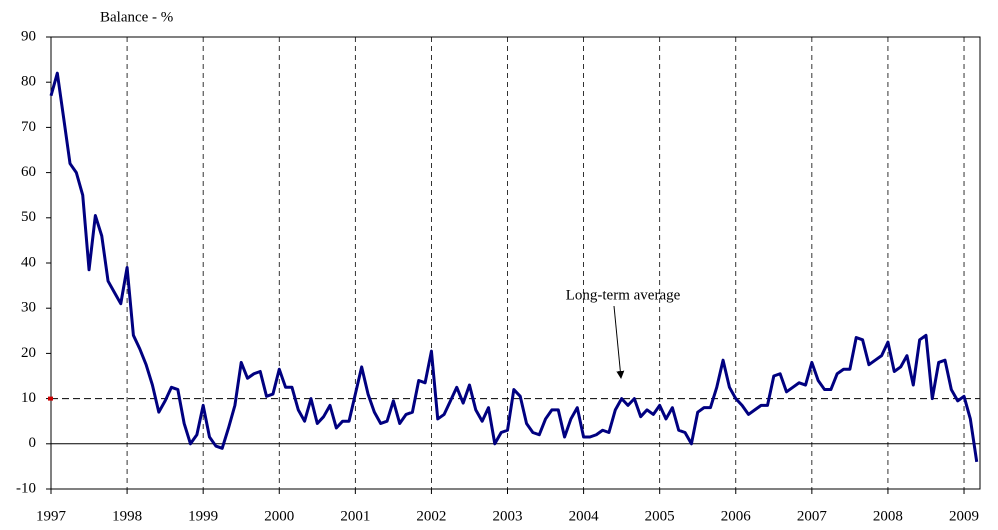 This screenshot has width=998, height=530. What do you see at coordinates (28, 353) in the screenshot?
I see `y-tick-label: 20` at bounding box center [28, 353].